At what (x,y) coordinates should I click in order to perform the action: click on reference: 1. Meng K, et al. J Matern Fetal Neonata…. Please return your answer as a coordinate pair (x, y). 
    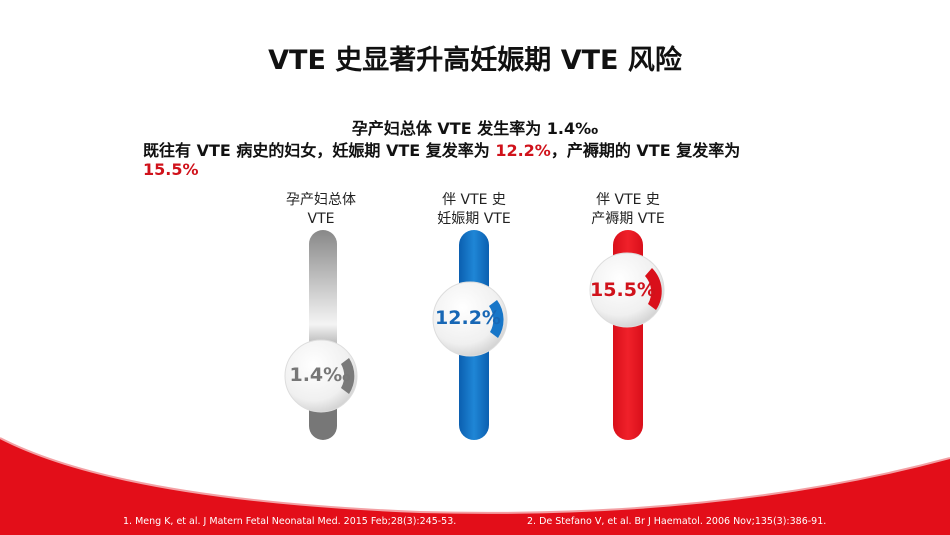
    Looking at the image, I should click on (290, 521).